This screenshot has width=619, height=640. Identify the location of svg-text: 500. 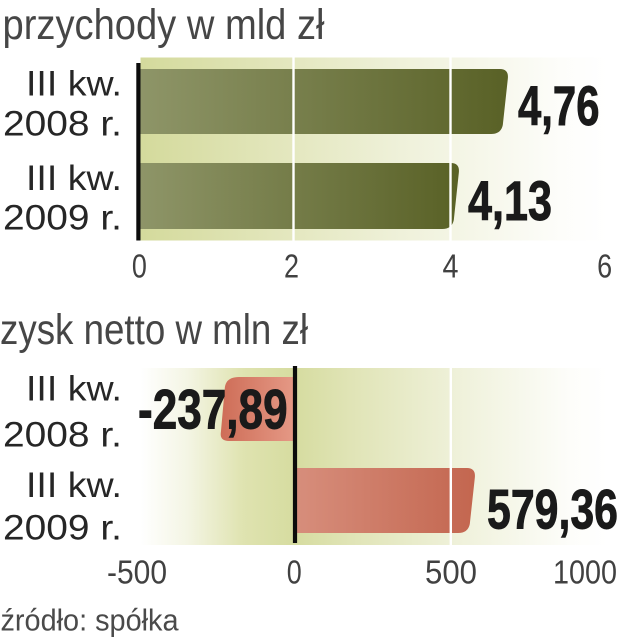
(451, 572).